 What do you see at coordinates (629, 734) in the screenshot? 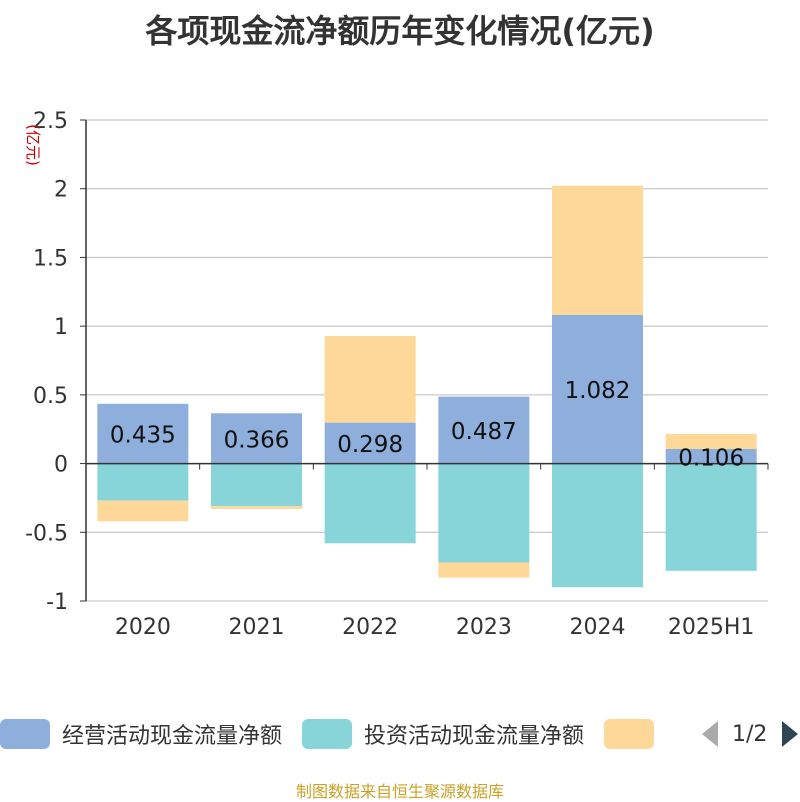
I see `legend-swatch-third-series` at bounding box center [629, 734].